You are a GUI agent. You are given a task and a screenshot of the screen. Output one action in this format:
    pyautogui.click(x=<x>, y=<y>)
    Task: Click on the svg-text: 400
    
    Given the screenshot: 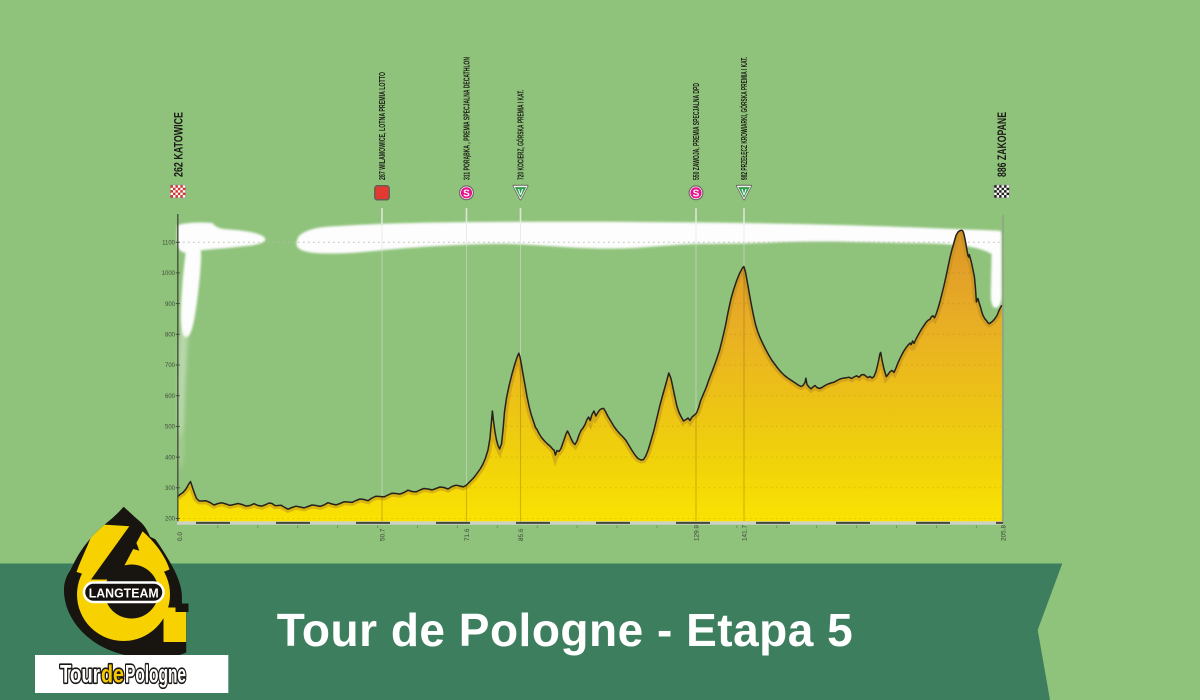 What is the action you would take?
    pyautogui.click(x=170, y=458)
    